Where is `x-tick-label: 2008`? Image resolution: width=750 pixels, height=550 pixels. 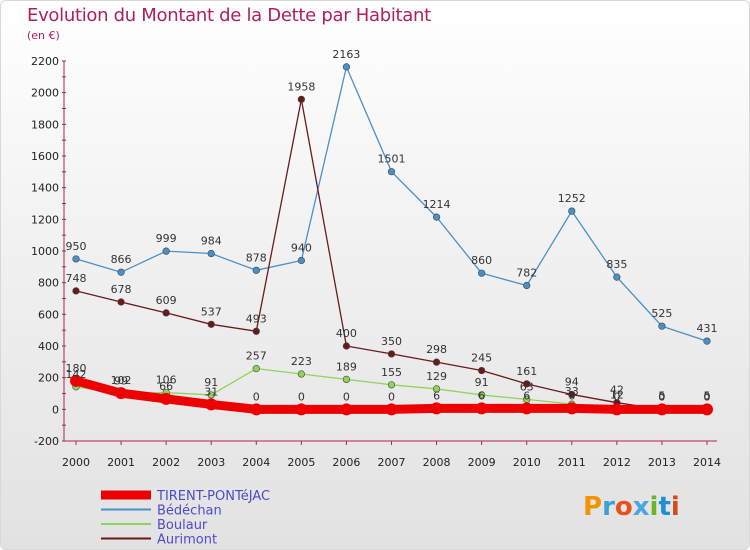 x-tick-label: 2008 is located at coordinates (437, 462).